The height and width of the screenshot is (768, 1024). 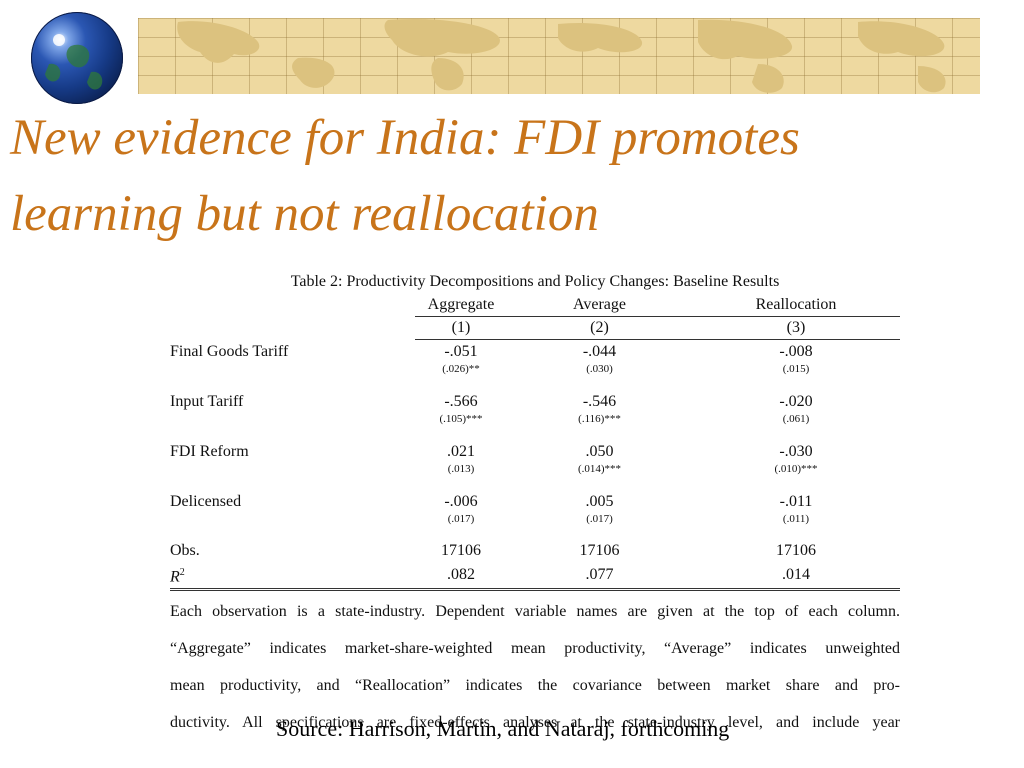 I want to click on column-number: (3), so click(x=796, y=328).